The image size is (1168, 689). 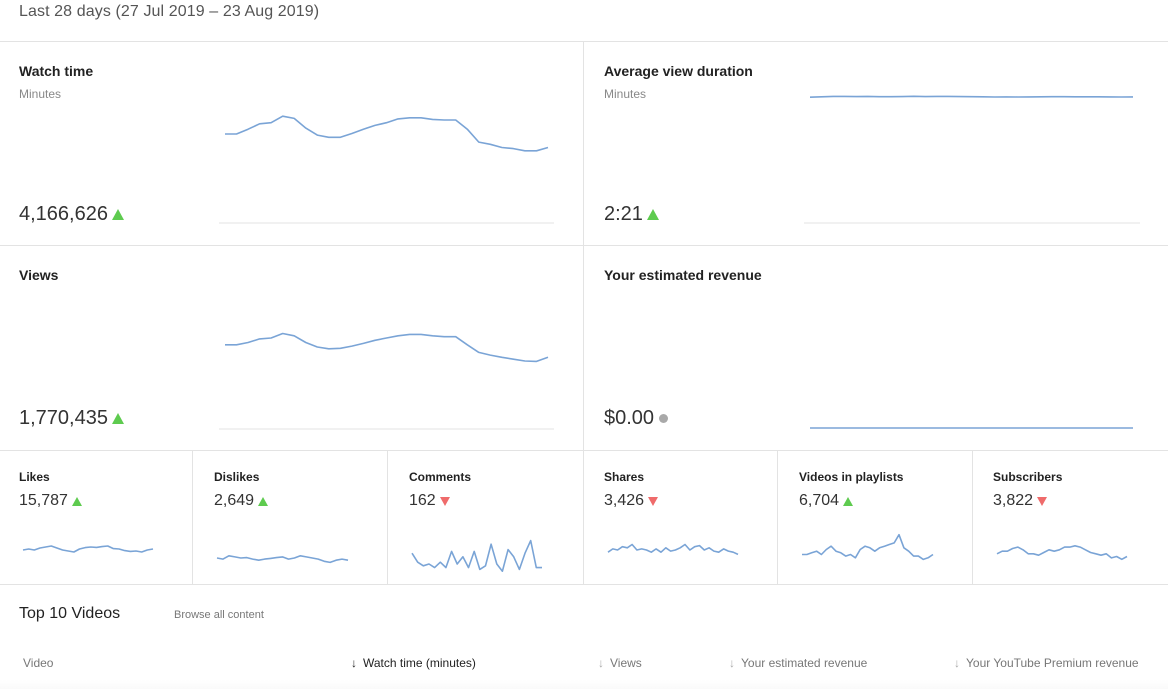 I want to click on column-header-watch-time: ↓ Watch time (minutes), so click(x=413, y=663).